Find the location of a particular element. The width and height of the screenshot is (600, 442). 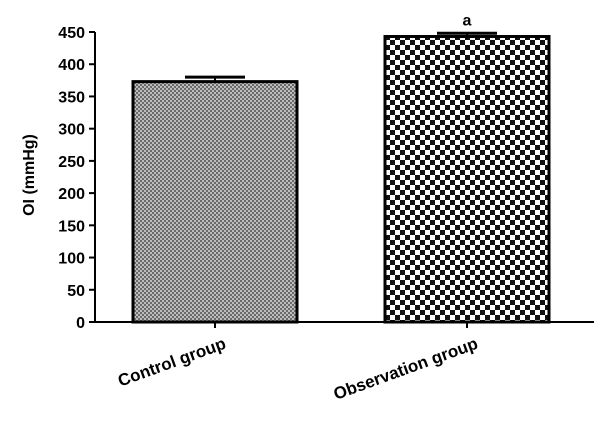

x-category-label: Observation group is located at coordinates (405, 369).